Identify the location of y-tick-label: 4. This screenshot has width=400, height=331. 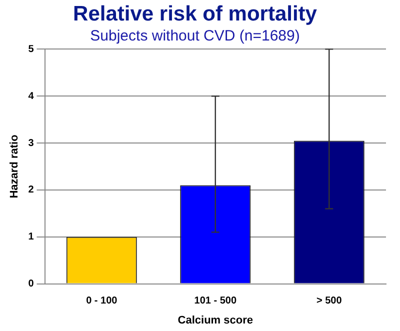
(31, 96).